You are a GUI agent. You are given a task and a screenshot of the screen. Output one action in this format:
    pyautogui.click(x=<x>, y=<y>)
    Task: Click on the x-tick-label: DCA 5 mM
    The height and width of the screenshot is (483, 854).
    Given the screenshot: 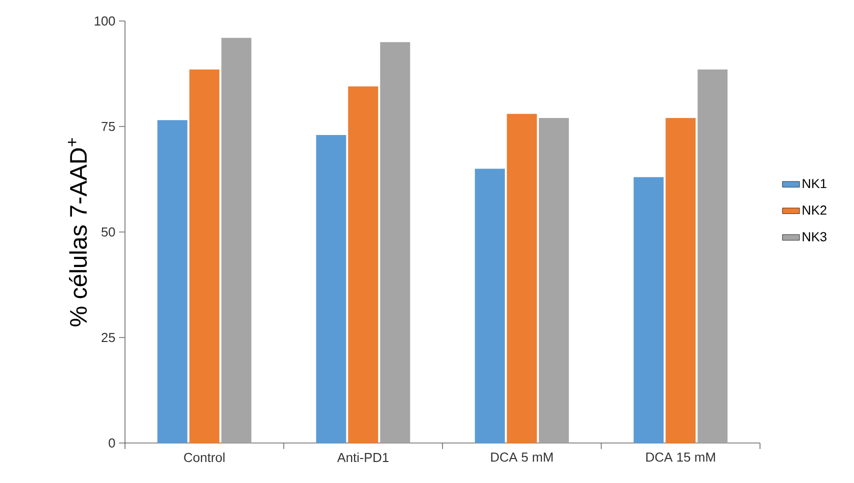 What is the action you would take?
    pyautogui.click(x=522, y=457)
    